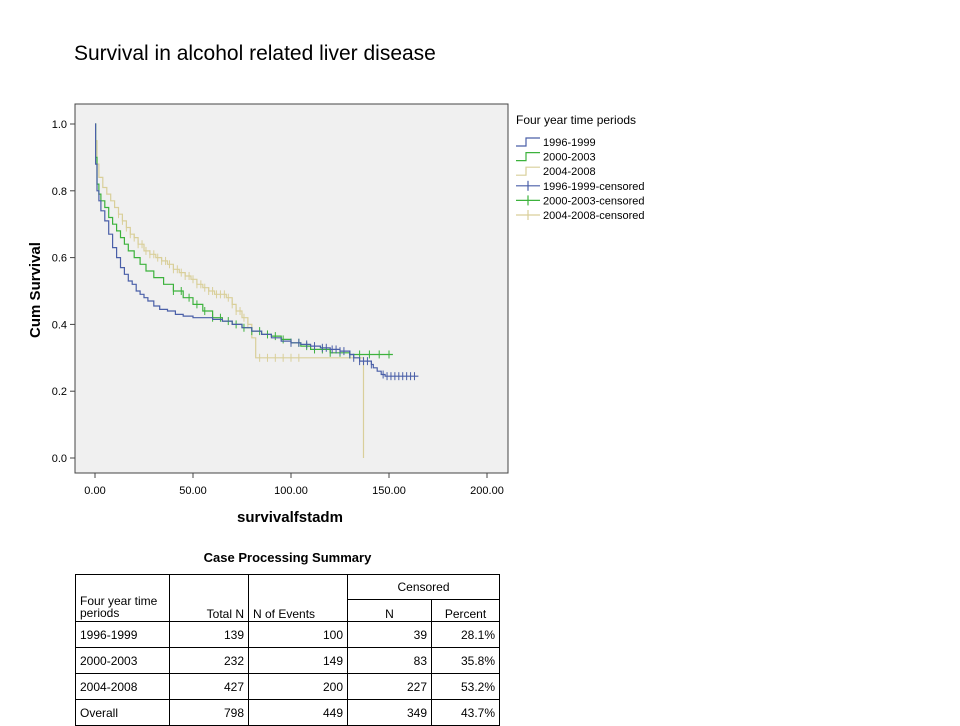  What do you see at coordinates (59, 192) in the screenshot?
I see `y-tick-label: 0.8` at bounding box center [59, 192].